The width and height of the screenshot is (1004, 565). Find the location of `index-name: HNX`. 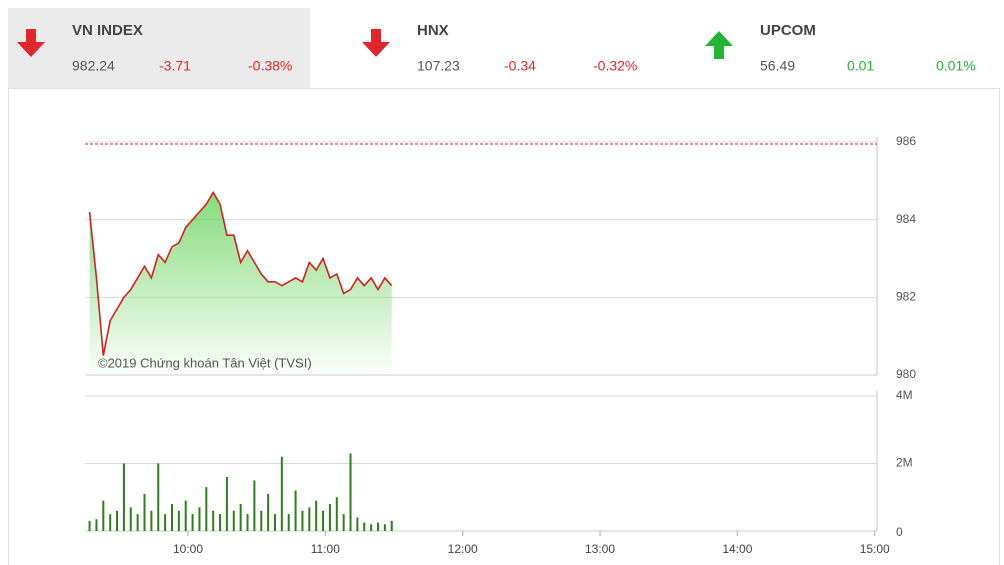

index-name: HNX is located at coordinates (433, 30).